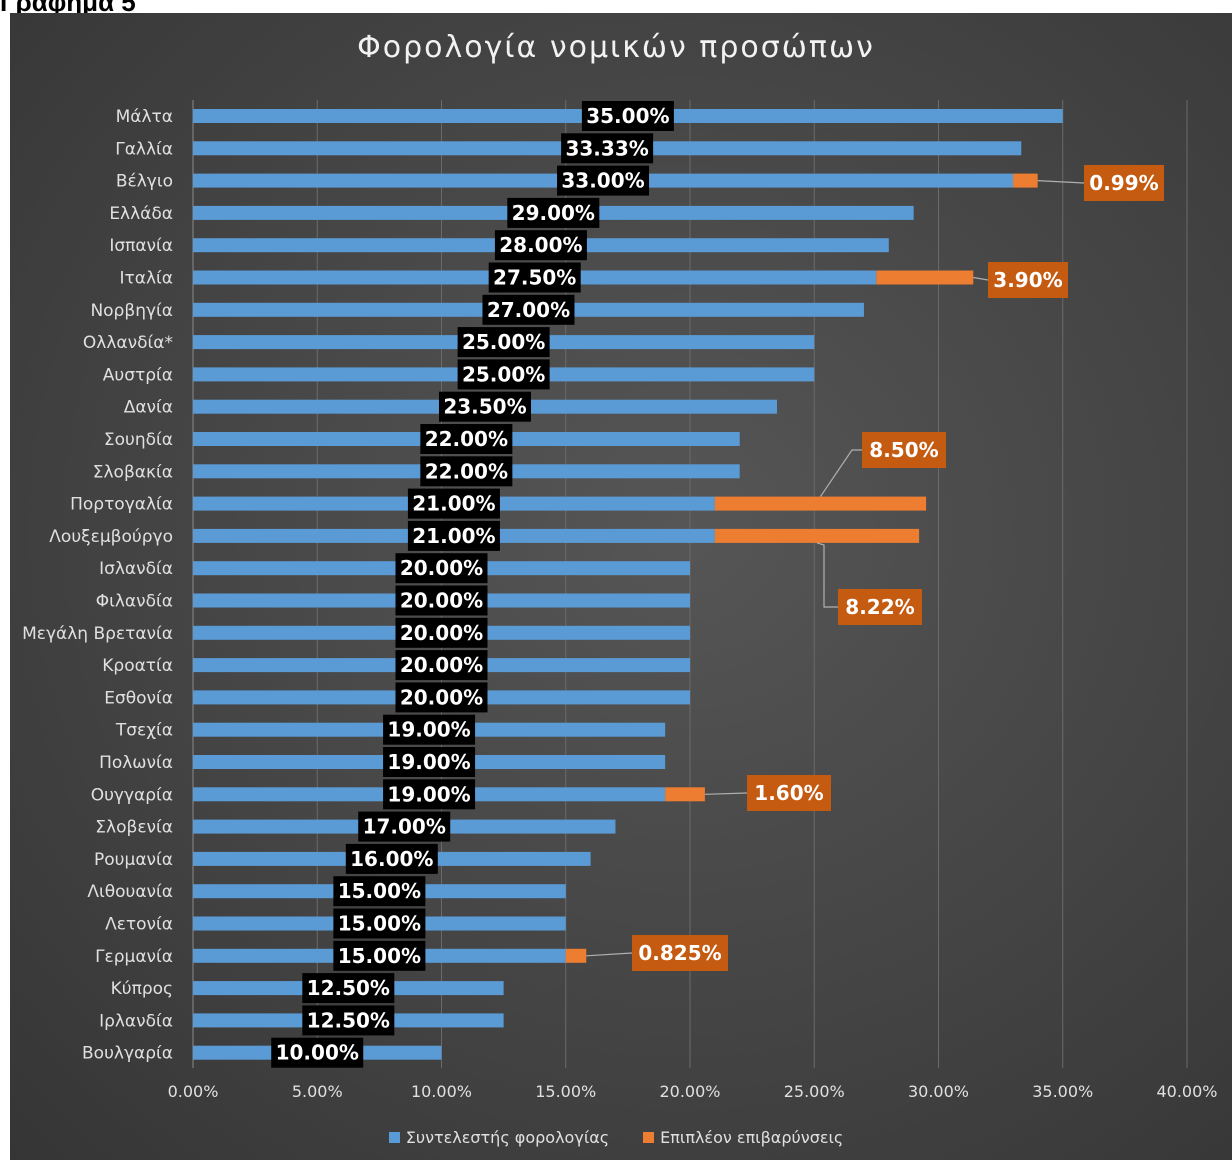 Image resolution: width=1232 pixels, height=1162 pixels. I want to click on data-label-tax-rate: 35.00%, so click(627, 116).